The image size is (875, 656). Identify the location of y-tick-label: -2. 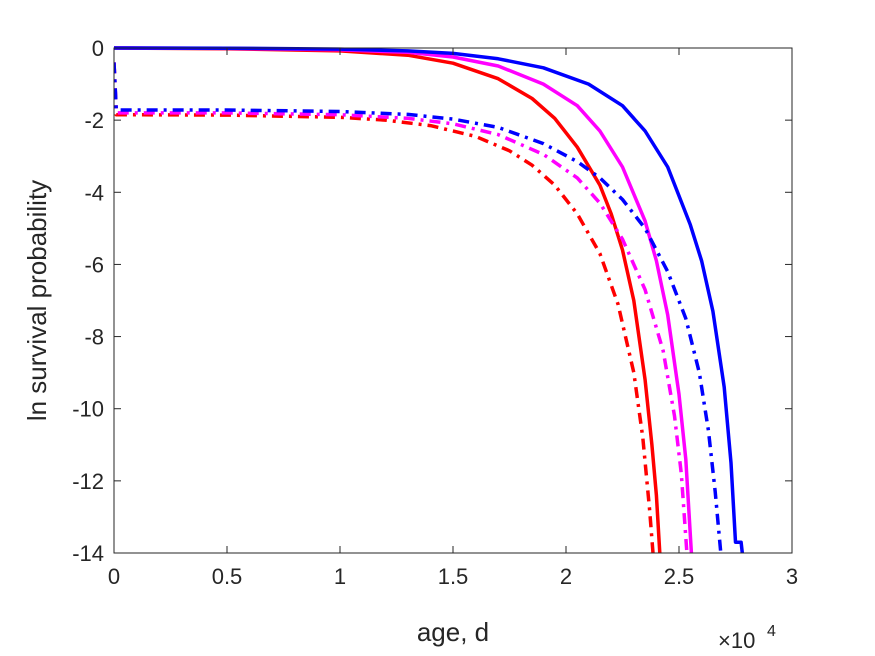
(94, 120).